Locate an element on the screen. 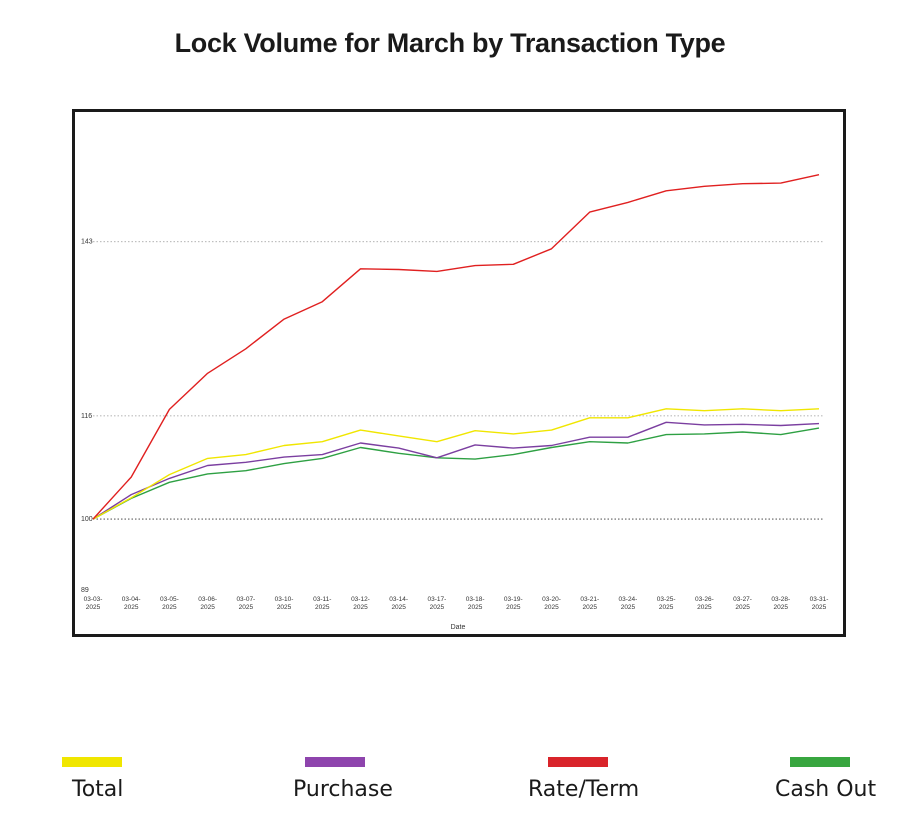  x-tick-label: 03-18-2025 is located at coordinates (475, 603).